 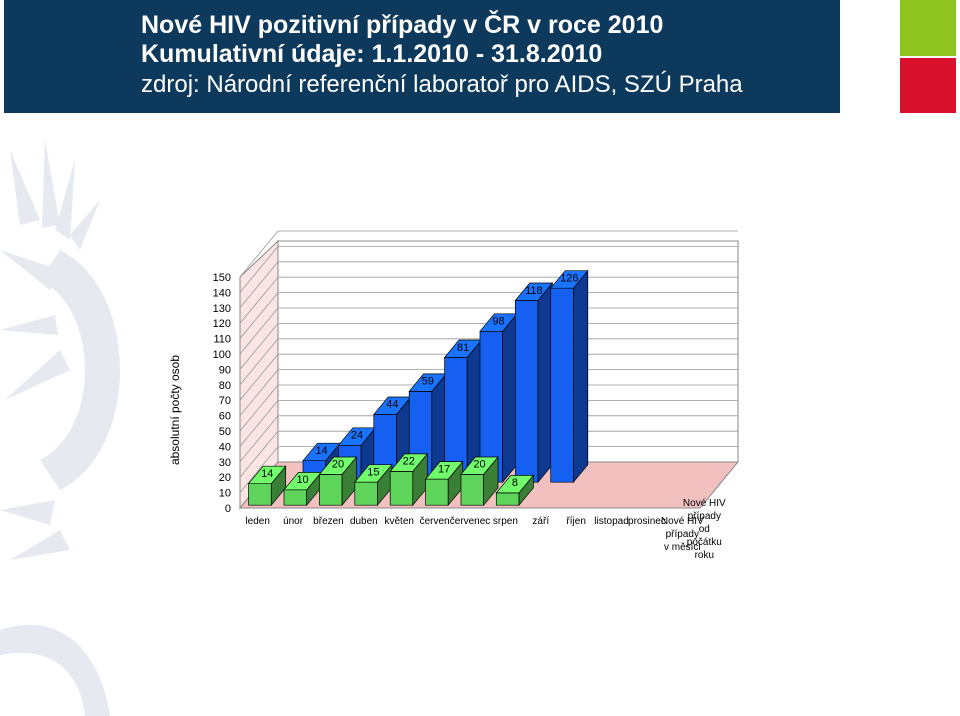 What do you see at coordinates (364, 521) in the screenshot?
I see `x-tick-label: duben` at bounding box center [364, 521].